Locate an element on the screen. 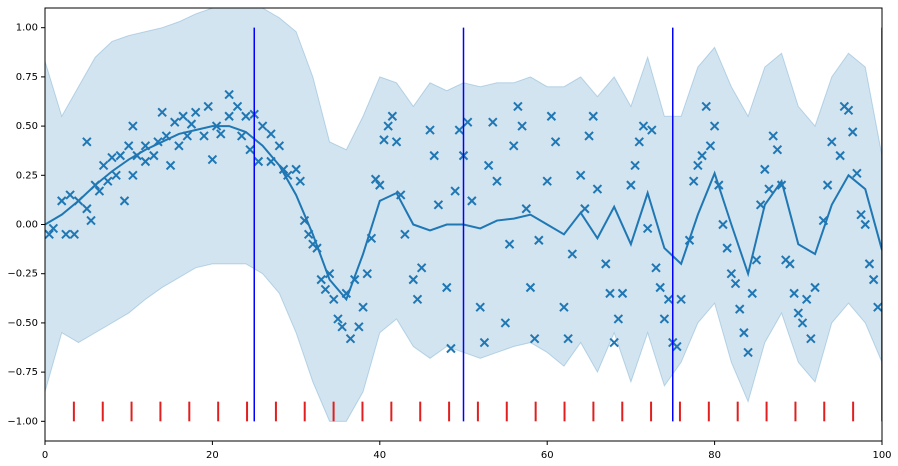 The width and height of the screenshot is (898, 466). y-tick-label: −0.75 is located at coordinates (22, 372).